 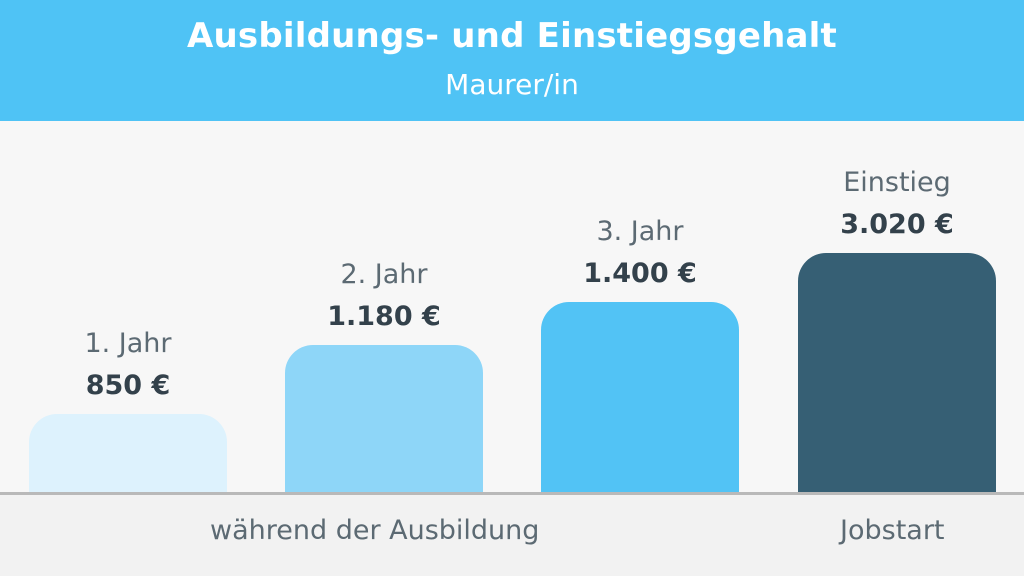 What do you see at coordinates (640, 273) in the screenshot?
I see `value-label-3: 1.400 €` at bounding box center [640, 273].